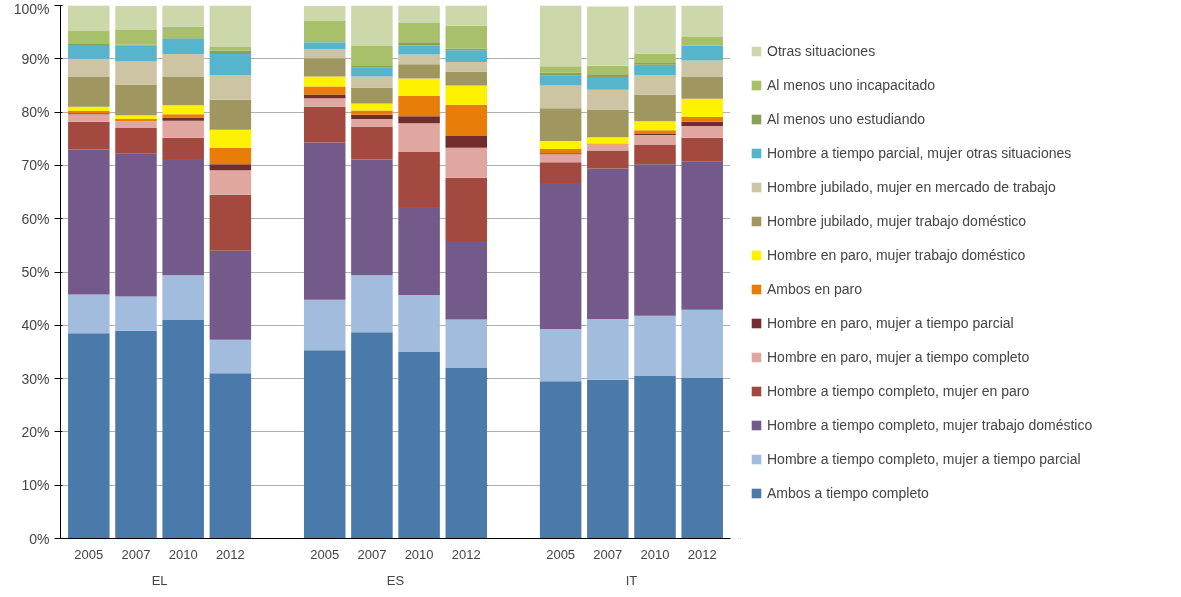 This screenshot has width=1181, height=597. What do you see at coordinates (846, 118) in the screenshot?
I see `legend-label: Al menos uno estudiando` at bounding box center [846, 118].